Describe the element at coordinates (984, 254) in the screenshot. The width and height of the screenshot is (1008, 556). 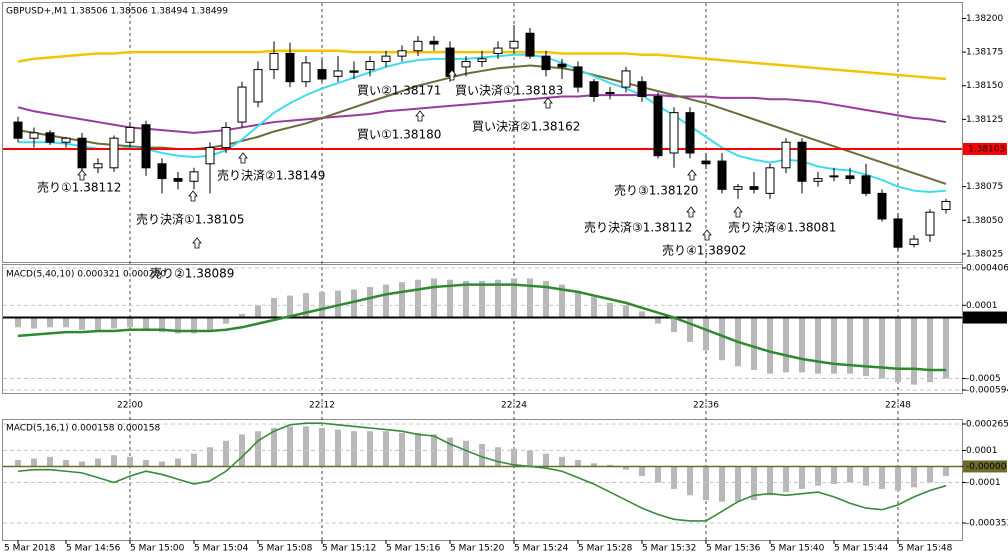
I see `y-tick-label: 1.38025` at that location.